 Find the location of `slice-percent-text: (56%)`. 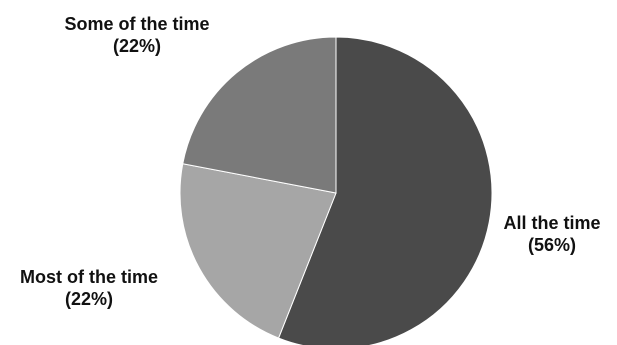

slice-percent-text: (56%) is located at coordinates (551, 245).